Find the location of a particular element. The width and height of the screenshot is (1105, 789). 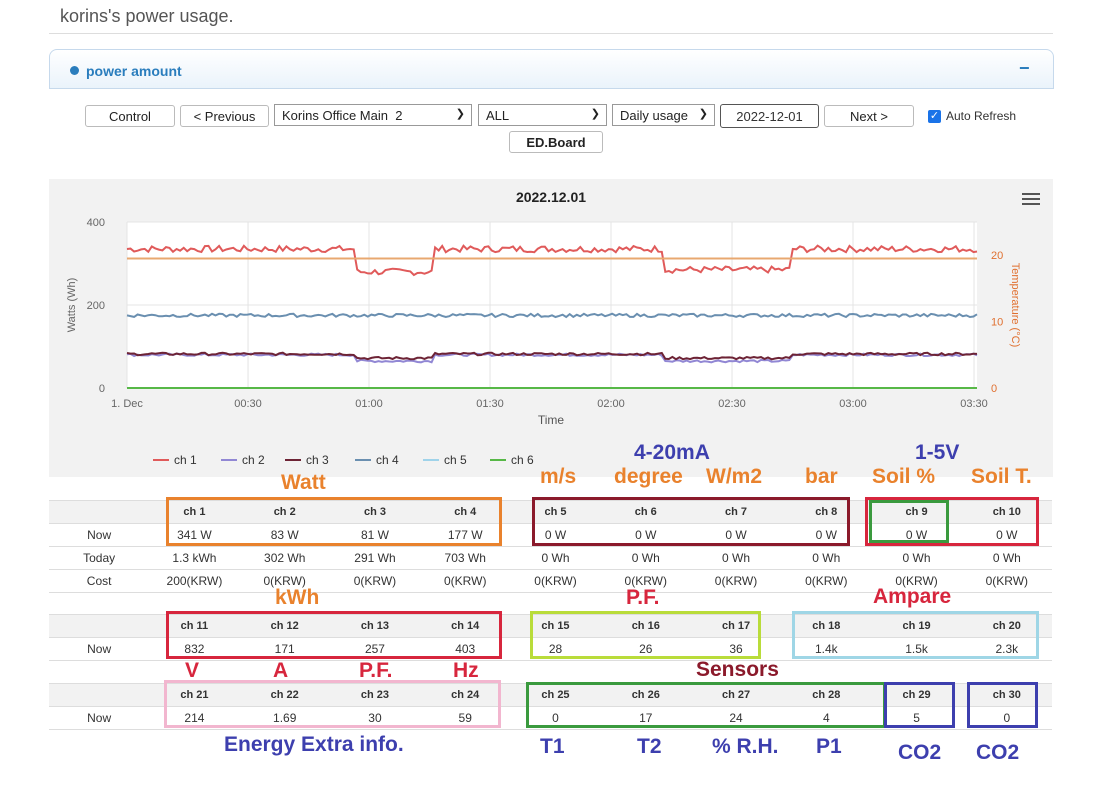

channel-value: 26 is located at coordinates (645, 649).